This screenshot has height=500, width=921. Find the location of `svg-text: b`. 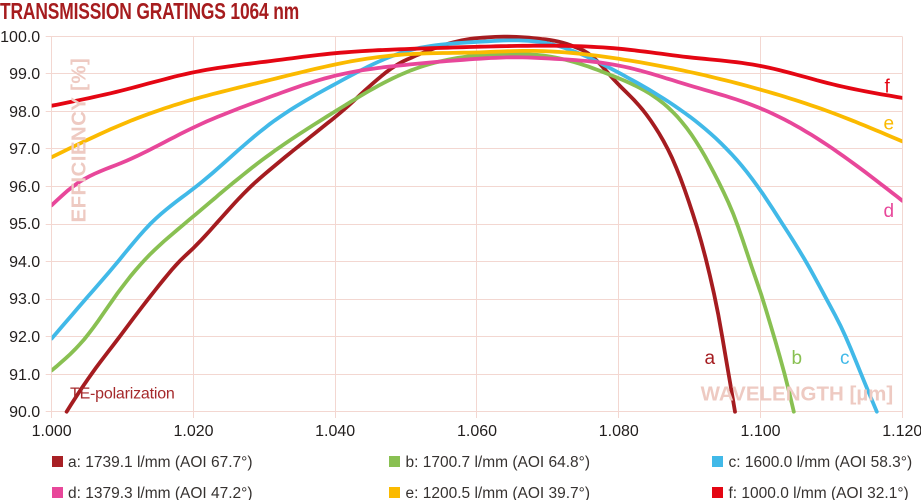

svg-text: b is located at coordinates (797, 358).